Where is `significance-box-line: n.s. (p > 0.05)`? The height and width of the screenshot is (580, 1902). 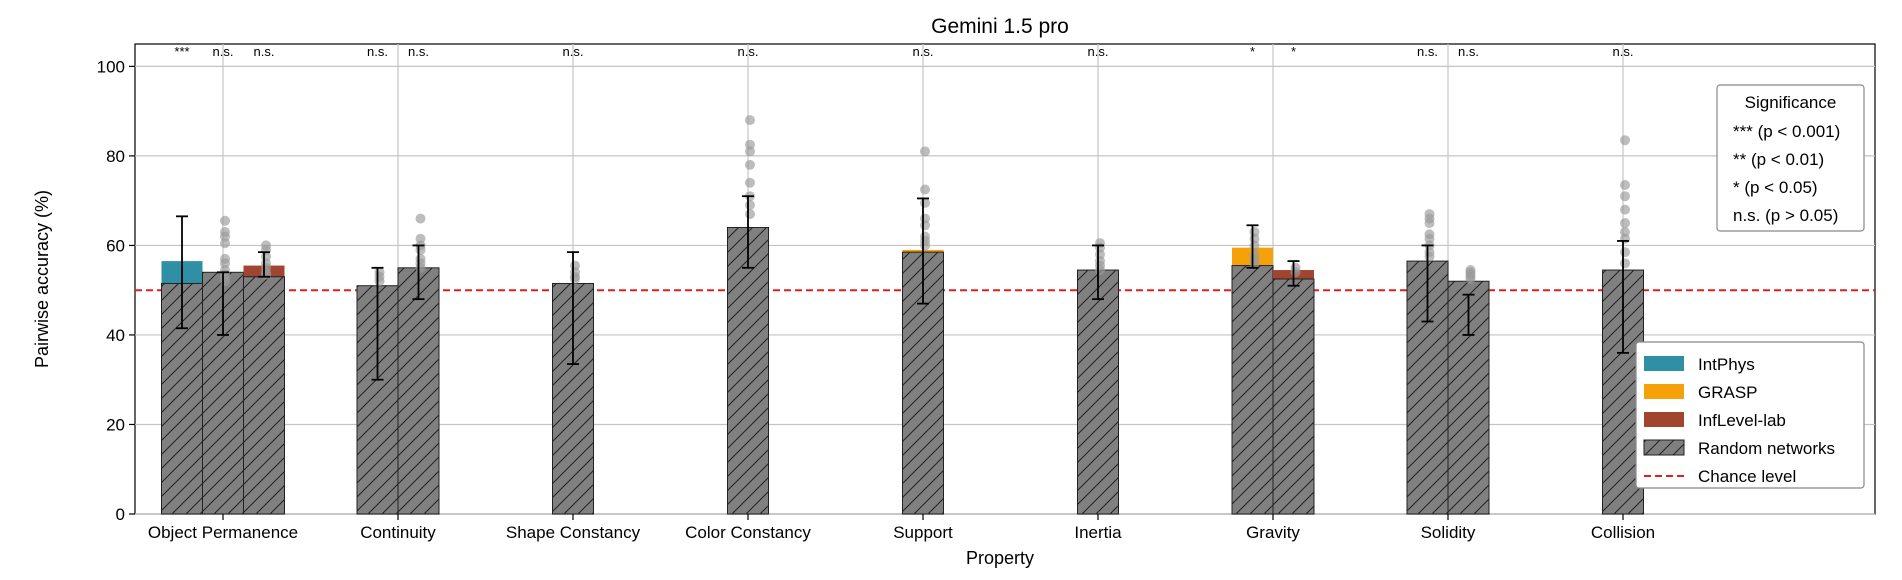 significance-box-line: n.s. (p > 0.05) is located at coordinates (1785, 215).